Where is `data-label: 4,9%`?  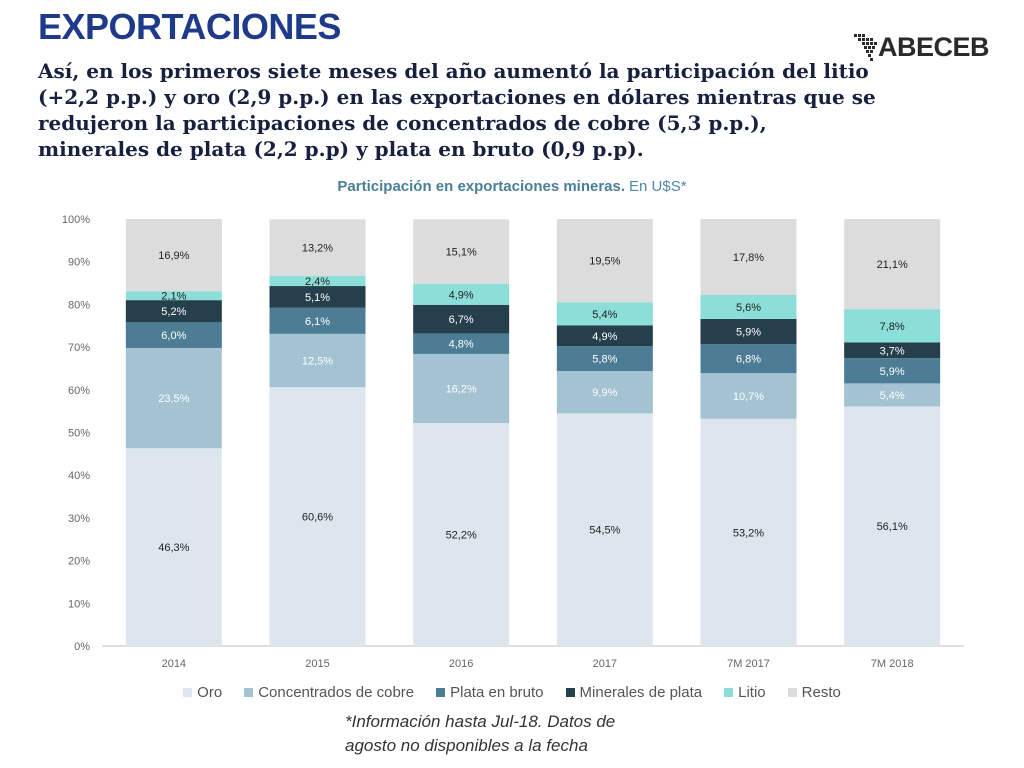 data-label: 4,9% is located at coordinates (604, 337).